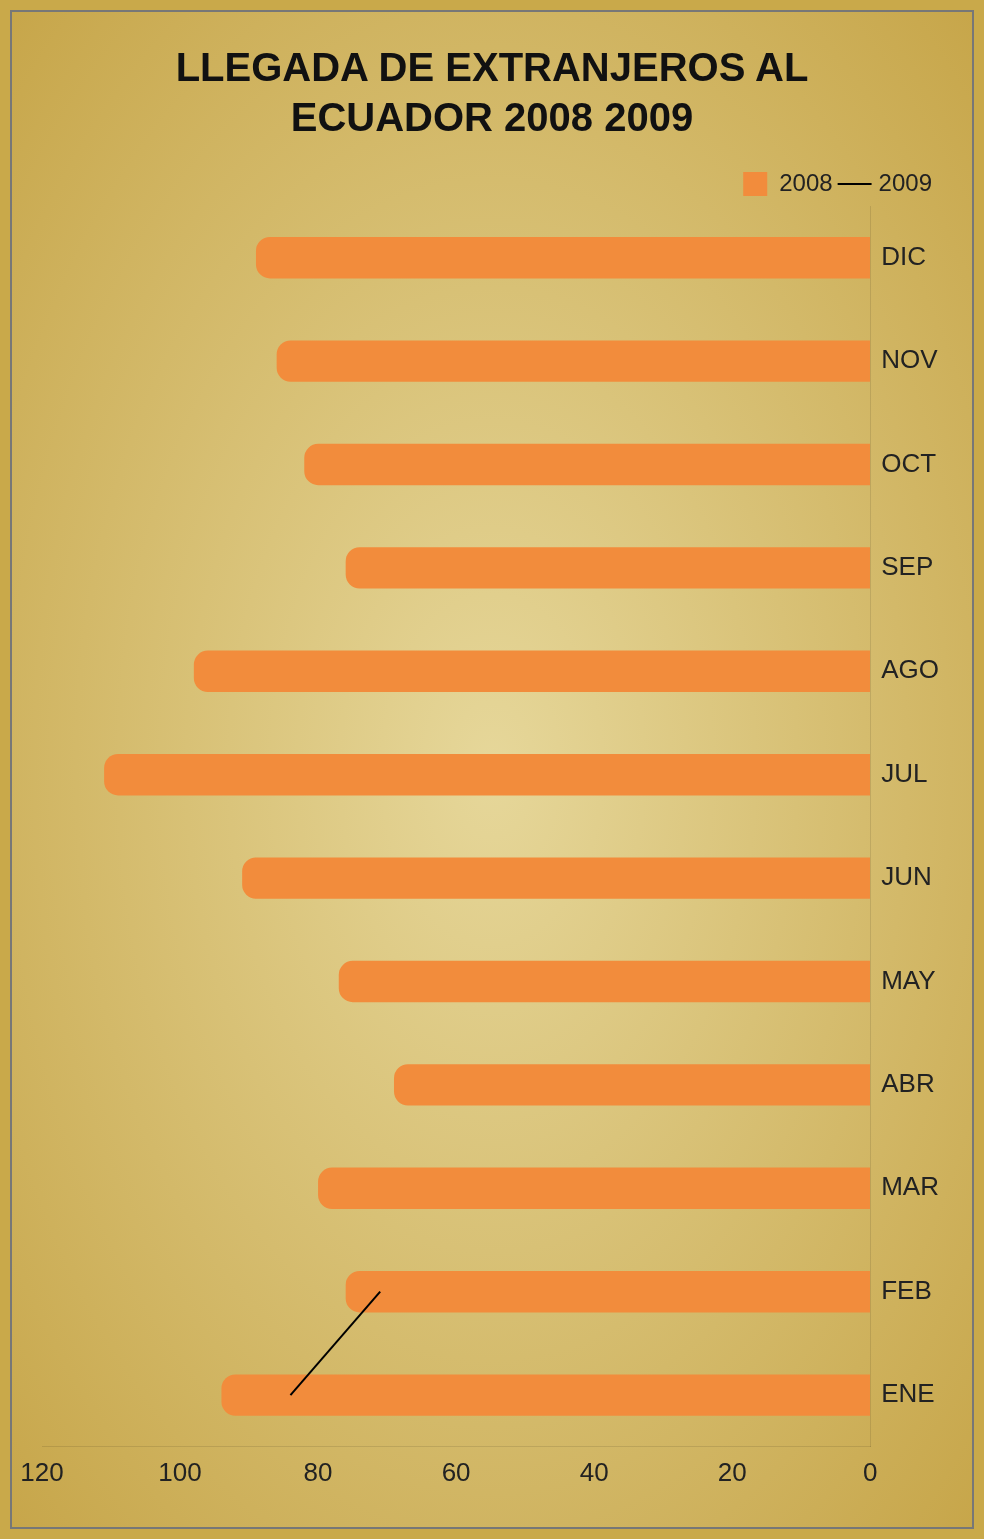 This screenshot has width=984, height=1539. I want to click on x-tick-label: 100, so click(180, 1471).